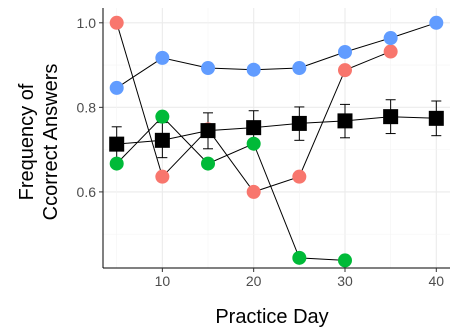  Describe the element at coordinates (87, 192) in the screenshot. I see `y-tick-label: 0.6` at that location.